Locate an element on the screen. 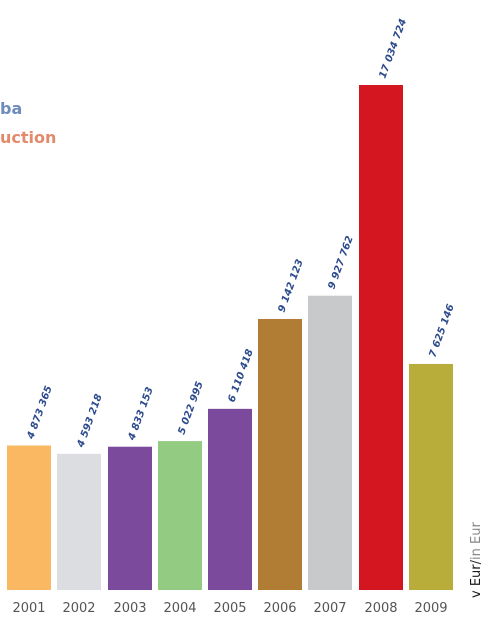 This screenshot has width=485, height=621. x-tick-2002: 2002 is located at coordinates (78, 608).